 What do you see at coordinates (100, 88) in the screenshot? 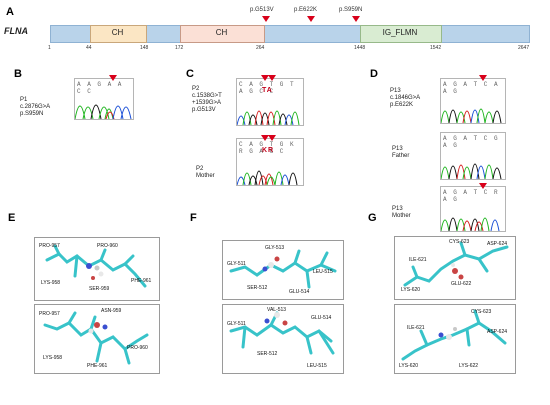
I see `chromatogram-b-sequence: A A G A A C C` at bounding box center [100, 88].